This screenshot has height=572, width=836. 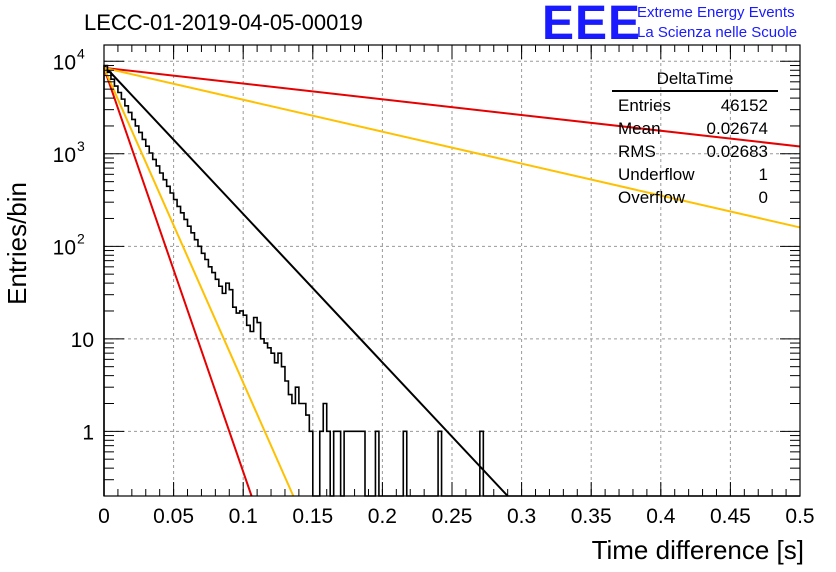 What do you see at coordinates (695, 80) in the screenshot?
I see `stats-title: DeltaTime` at bounding box center [695, 80].